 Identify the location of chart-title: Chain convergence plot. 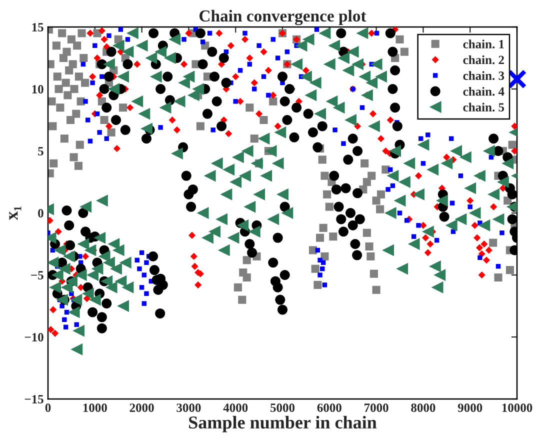
(283, 18).